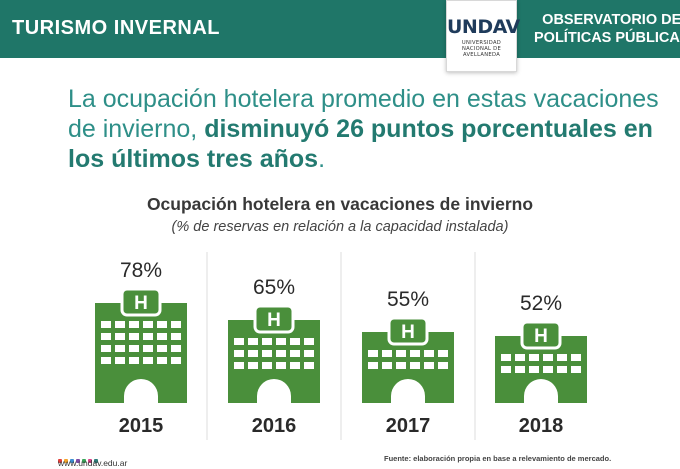  I want to click on observatorio-title: OBSERVATORIO DE POLÍTICAS PÚBLICAS, so click(607, 29).